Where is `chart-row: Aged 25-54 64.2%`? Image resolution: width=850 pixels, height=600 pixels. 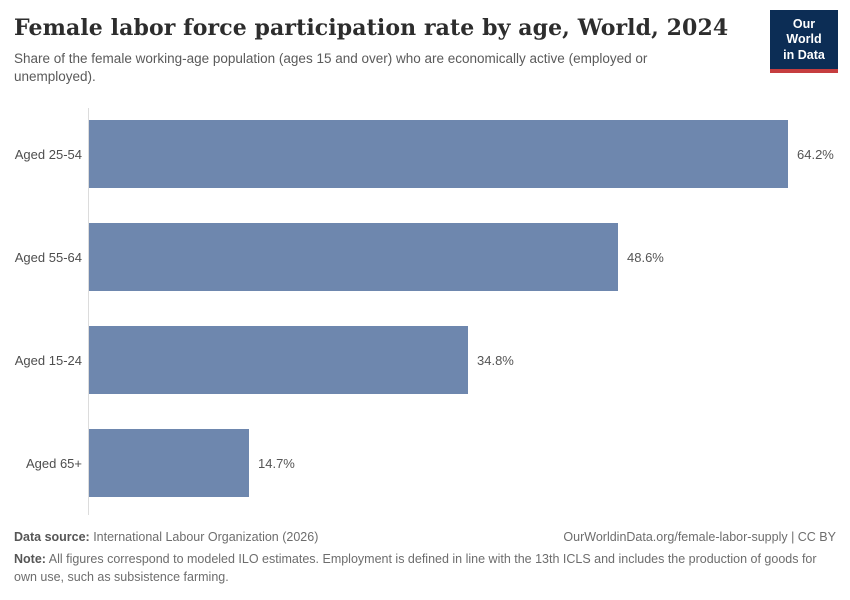 chart-row: Aged 25-54 64.2% is located at coordinates (425, 154).